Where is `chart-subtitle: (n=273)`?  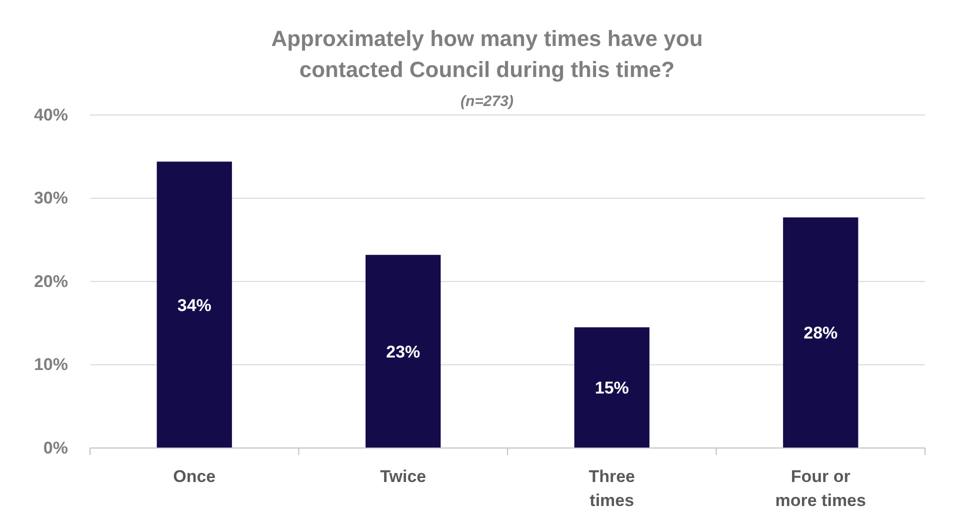
chart-subtitle: (n=273) is located at coordinates (487, 101).